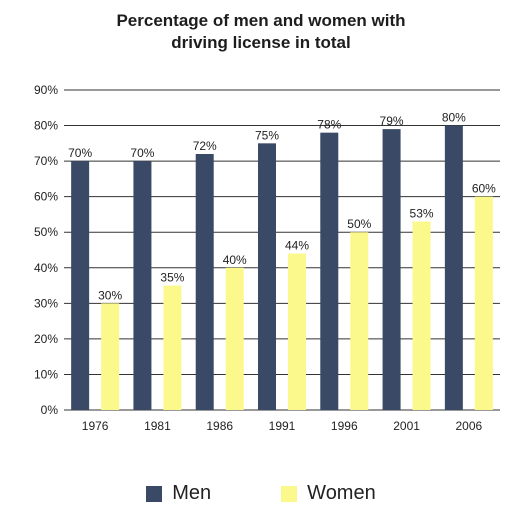 The image size is (522, 525). I want to click on y-tick-label: 90%, so click(46, 90).